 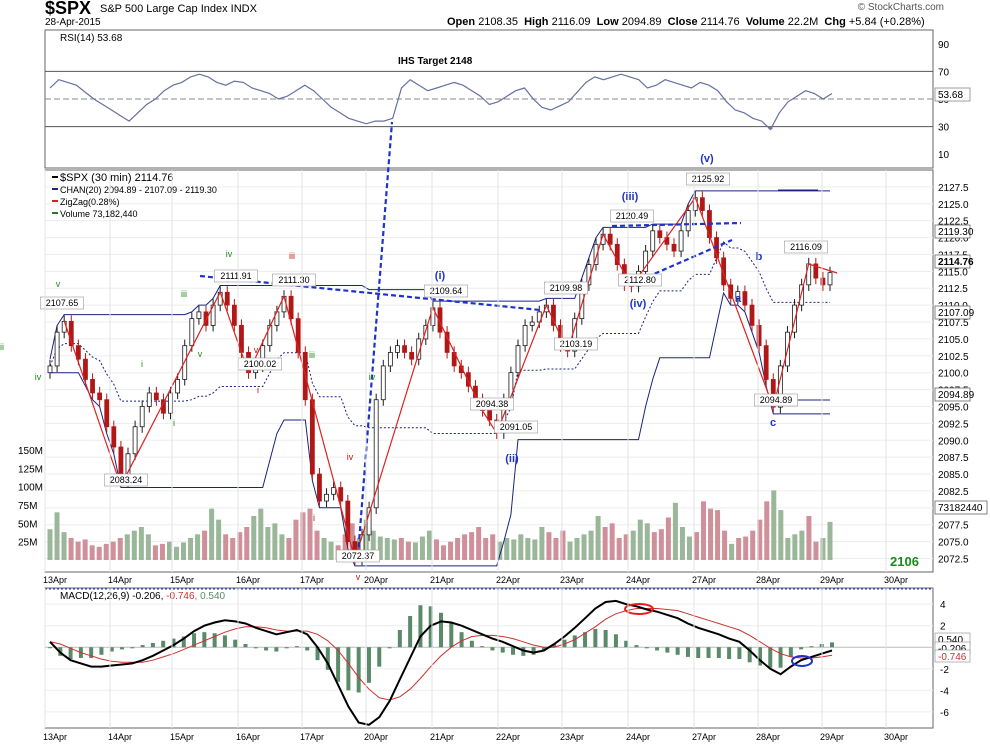 What do you see at coordinates (312, 580) in the screenshot?
I see `date-tick: 17Apr` at bounding box center [312, 580].